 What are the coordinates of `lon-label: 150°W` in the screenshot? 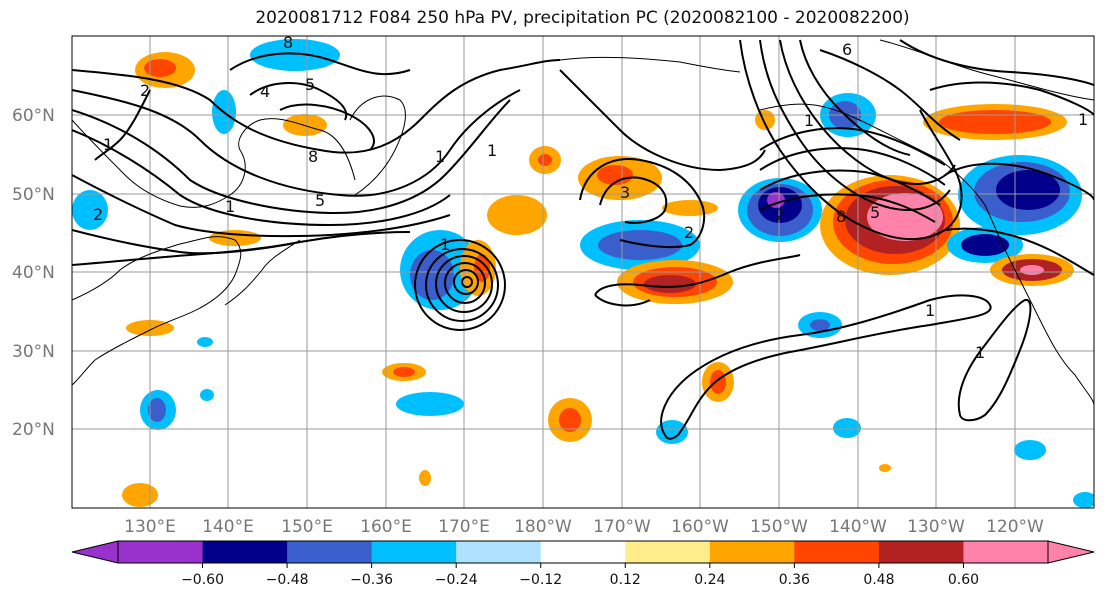 It's located at (779, 527).